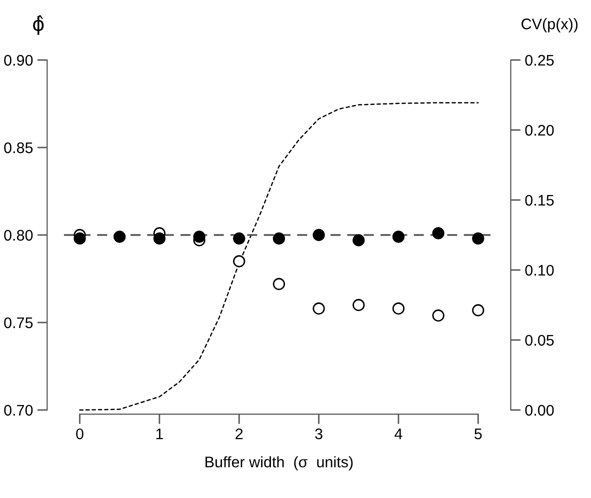 The image size is (591, 498). What do you see at coordinates (550, 25) in the screenshot?
I see `y2-axis-title: CV(p(x))` at bounding box center [550, 25].